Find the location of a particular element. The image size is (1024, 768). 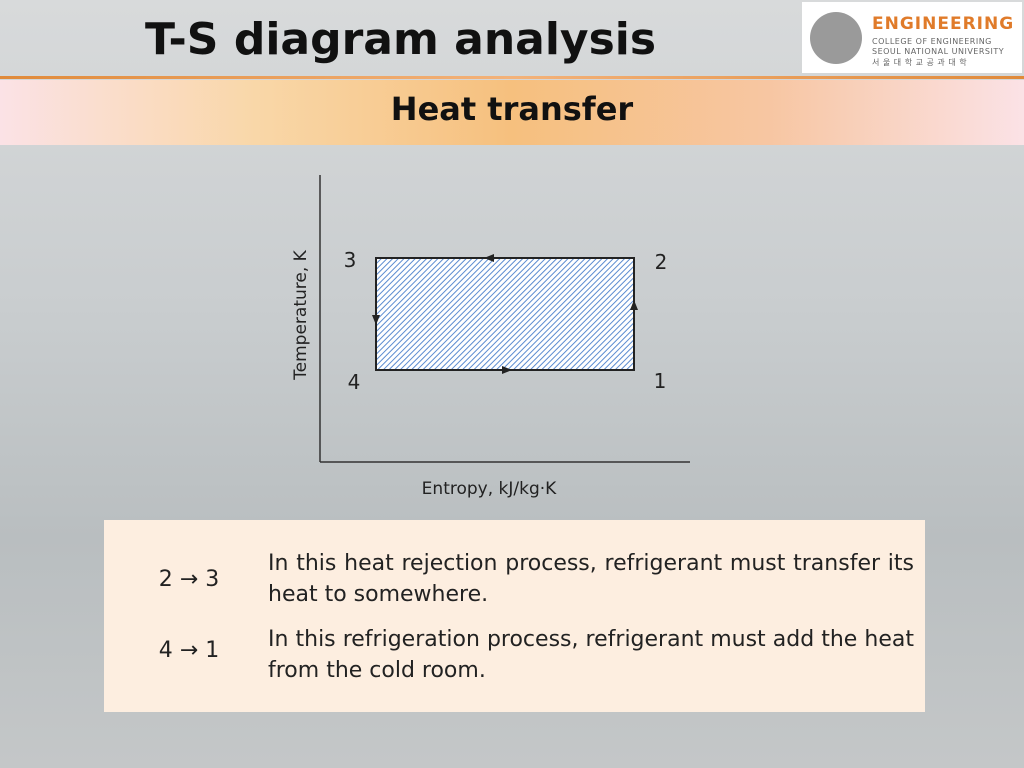

header-rule is located at coordinates (512, 77).